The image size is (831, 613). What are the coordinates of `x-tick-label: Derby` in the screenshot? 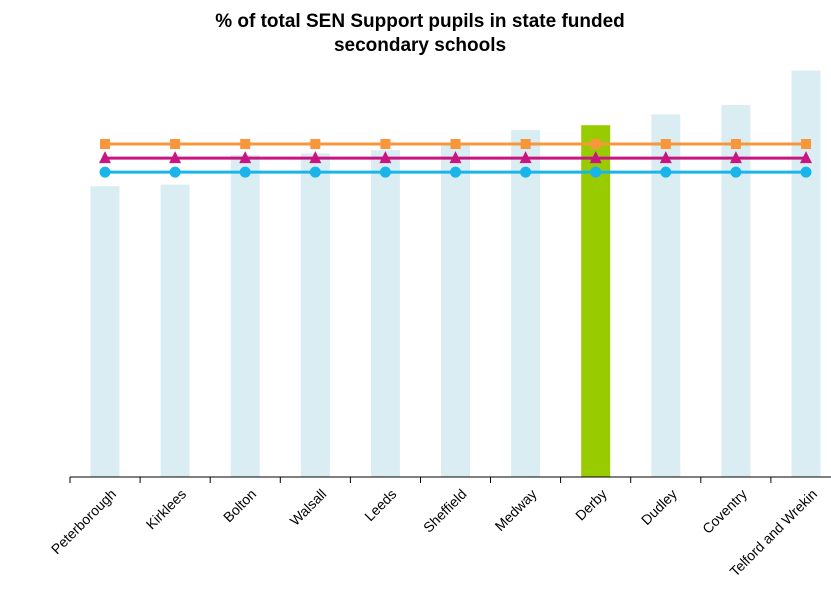 It's located at (591, 505).